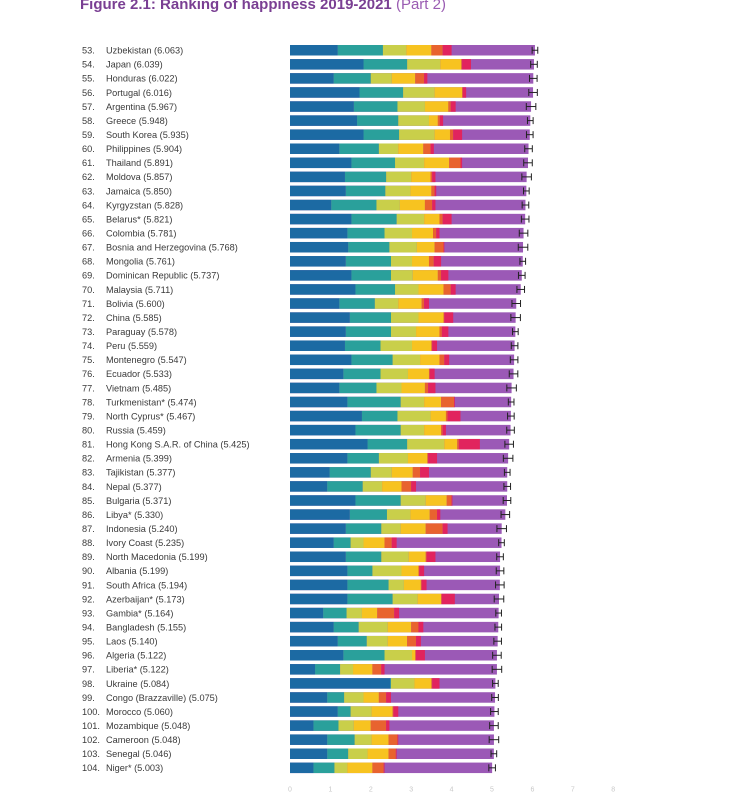  What do you see at coordinates (123, 684) in the screenshot?
I see `country-name: Ukraine` at bounding box center [123, 684].